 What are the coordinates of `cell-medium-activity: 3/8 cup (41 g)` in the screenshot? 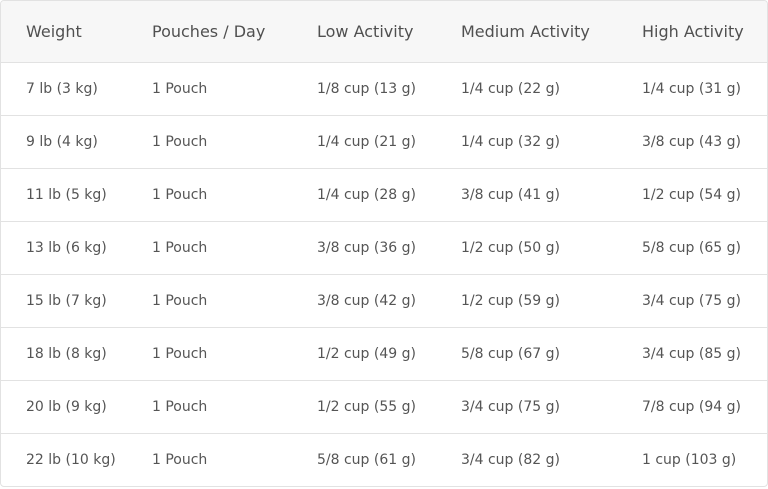 It's located at (526, 194).